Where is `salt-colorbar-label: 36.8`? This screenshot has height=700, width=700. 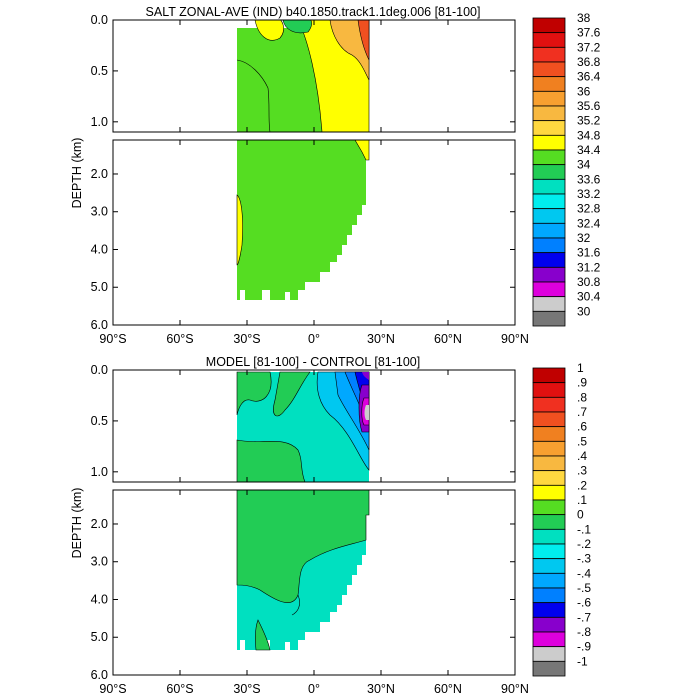
salt-colorbar-label: 36.8 is located at coordinates (589, 62).